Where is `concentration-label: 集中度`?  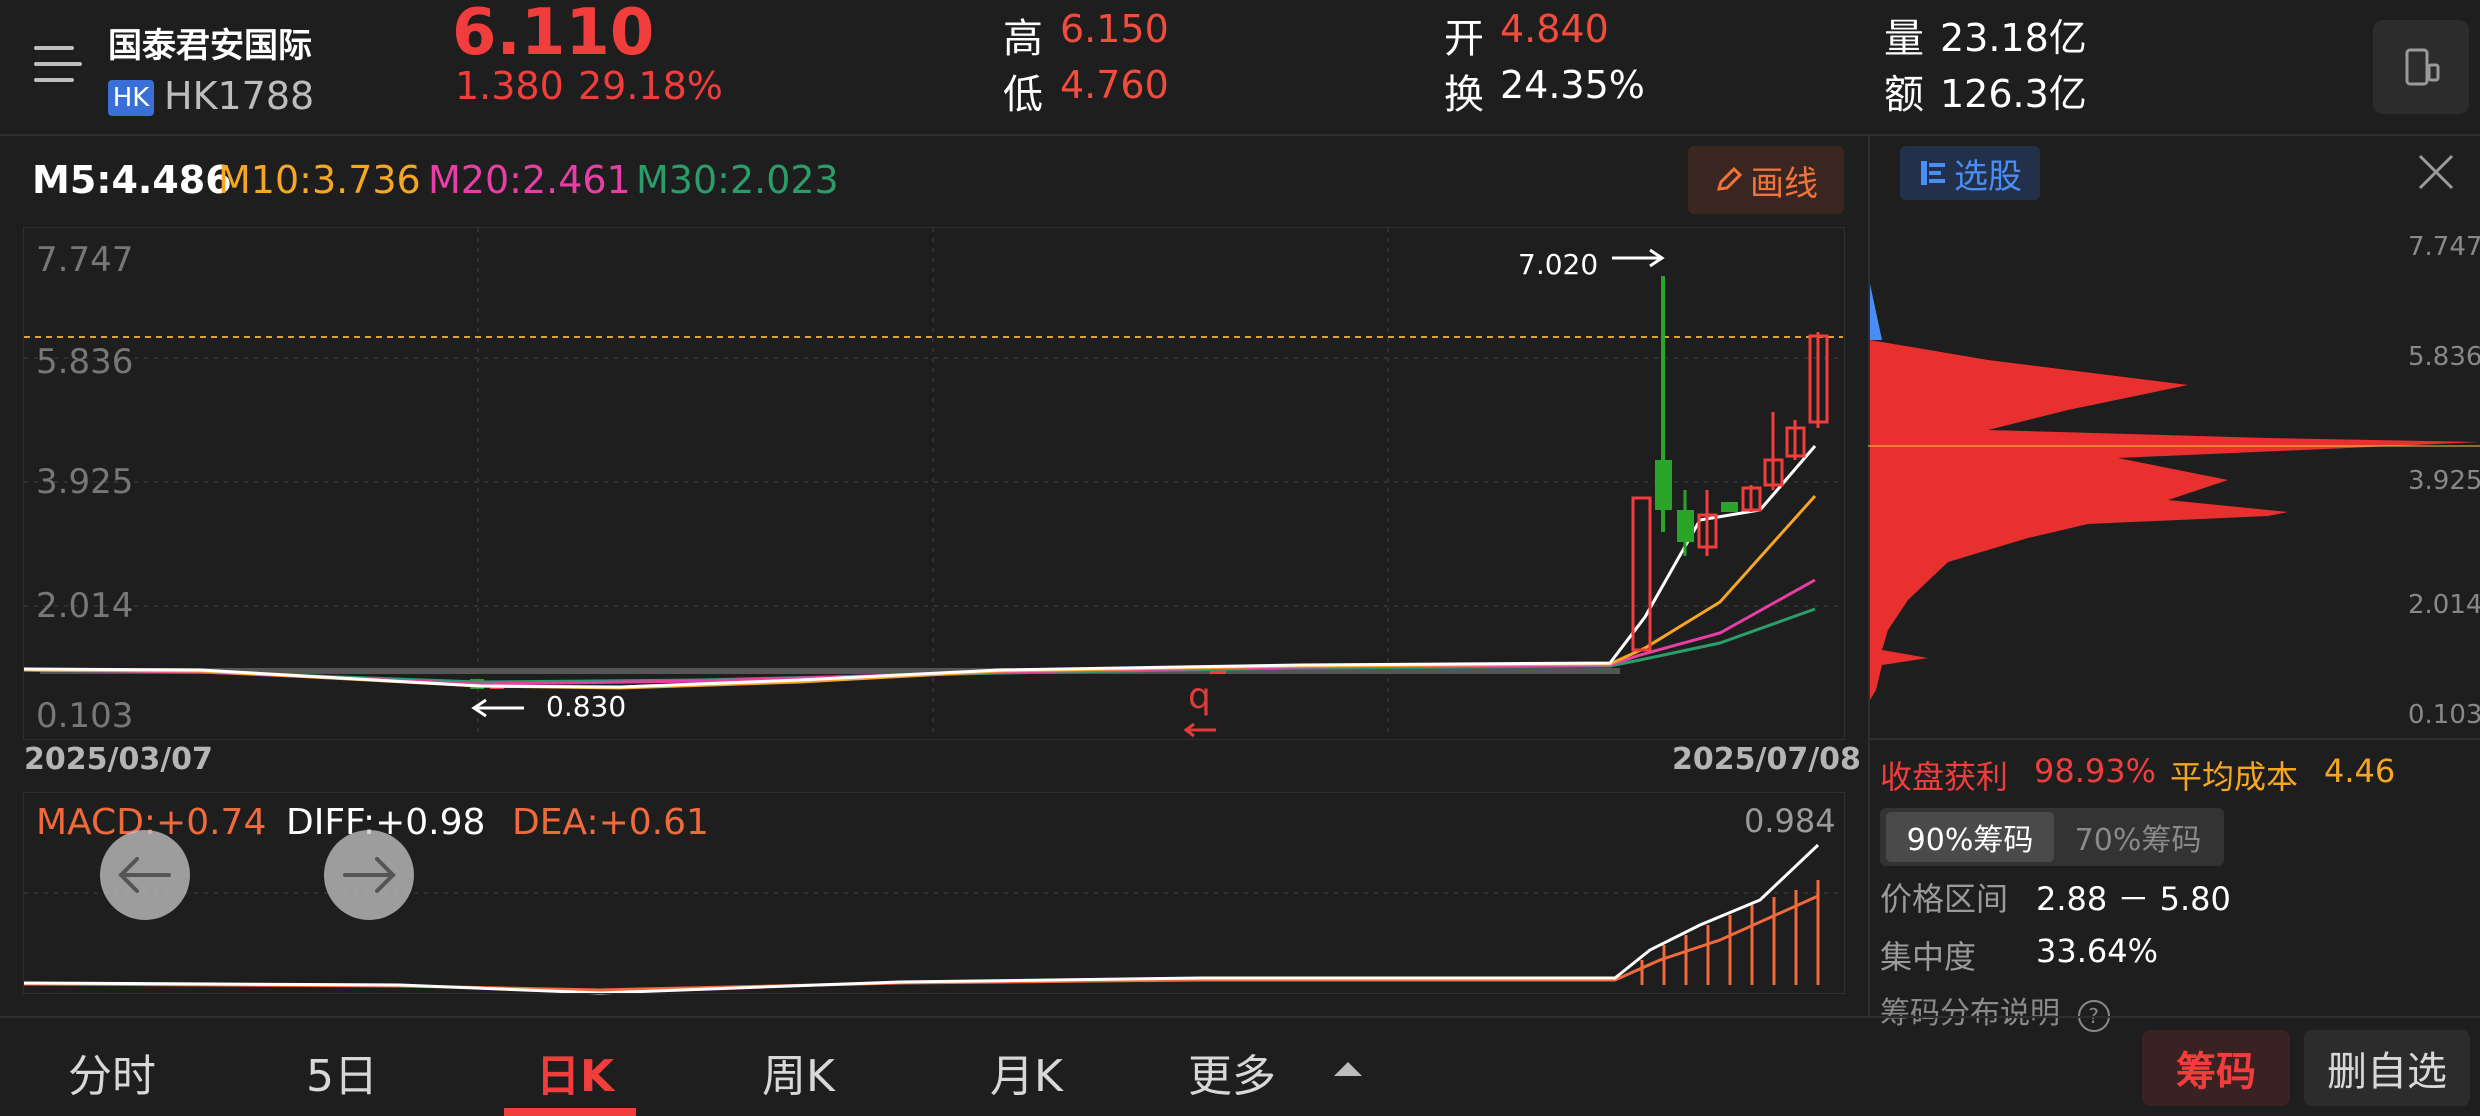 concentration-label: 集中度 is located at coordinates (1928, 957).